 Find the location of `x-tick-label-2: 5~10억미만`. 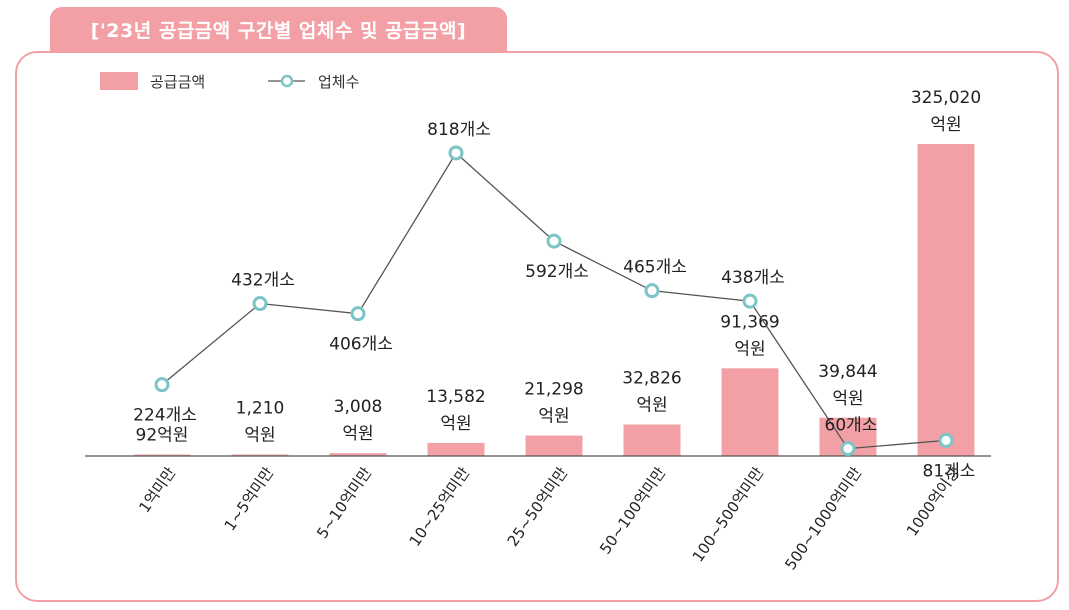

x-tick-label-2: 5~10억미만 is located at coordinates (344, 503).